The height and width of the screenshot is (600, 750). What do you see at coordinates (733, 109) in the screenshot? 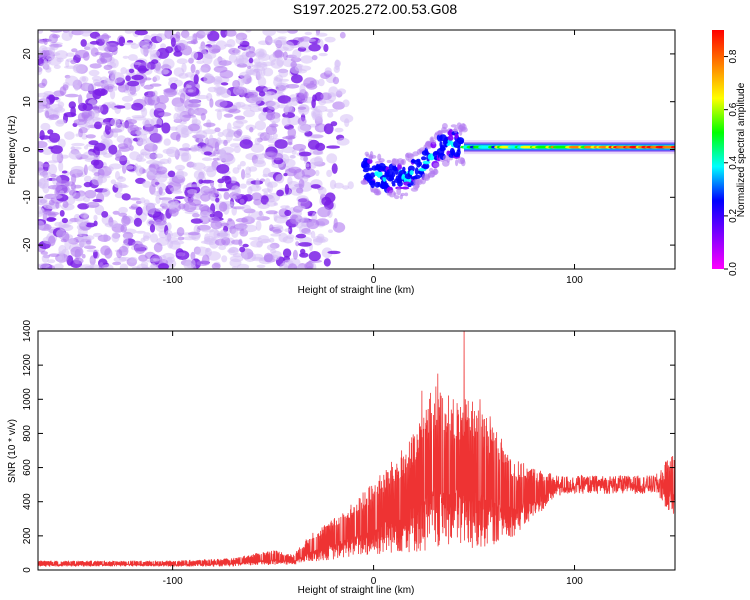
I see `colorbar-tick-label: 0.6` at bounding box center [733, 109].